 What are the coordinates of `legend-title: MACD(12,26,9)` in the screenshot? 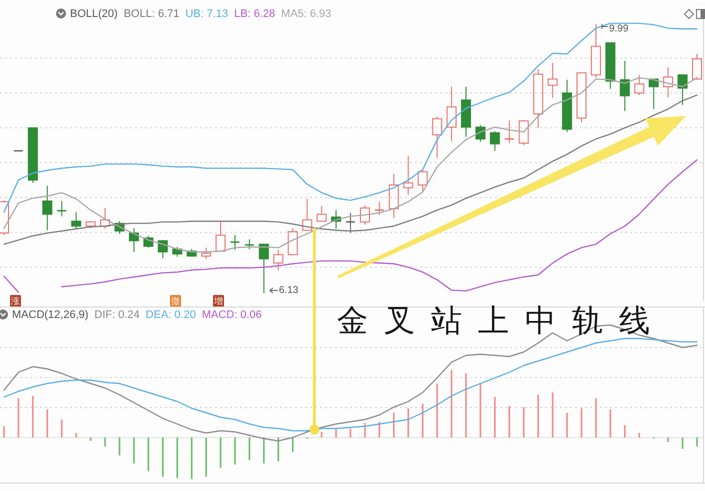 It's located at (50, 314).